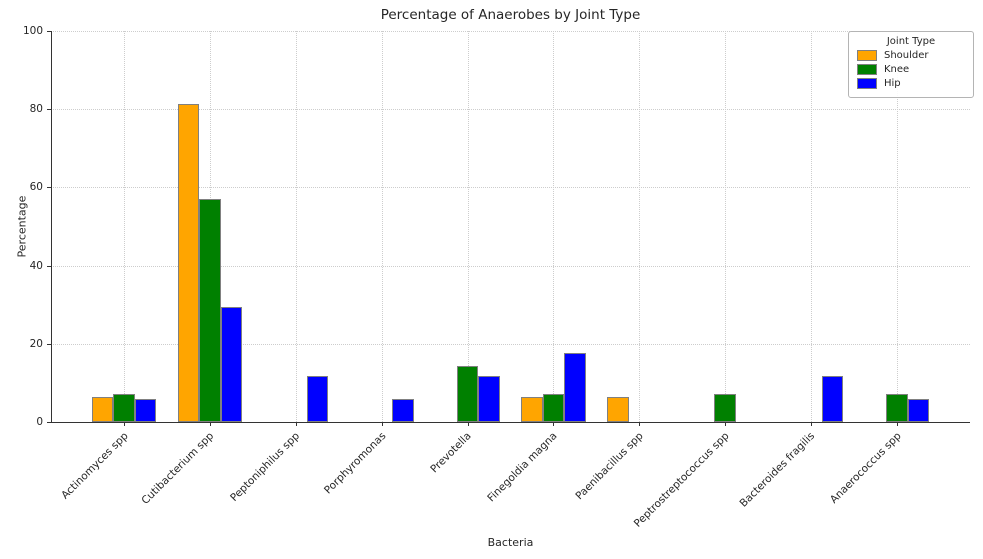 This screenshot has width=983, height=559. What do you see at coordinates (867, 69) in the screenshot?
I see `knee-color-swatch` at bounding box center [867, 69].